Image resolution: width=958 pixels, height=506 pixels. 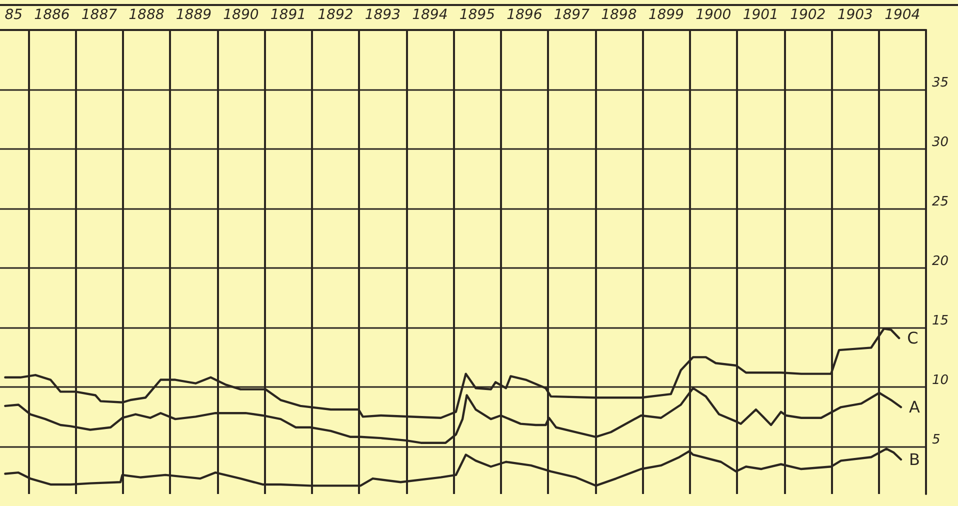 What do you see at coordinates (382, 15) in the screenshot?
I see `x-tick-label: 1893` at bounding box center [382, 15].